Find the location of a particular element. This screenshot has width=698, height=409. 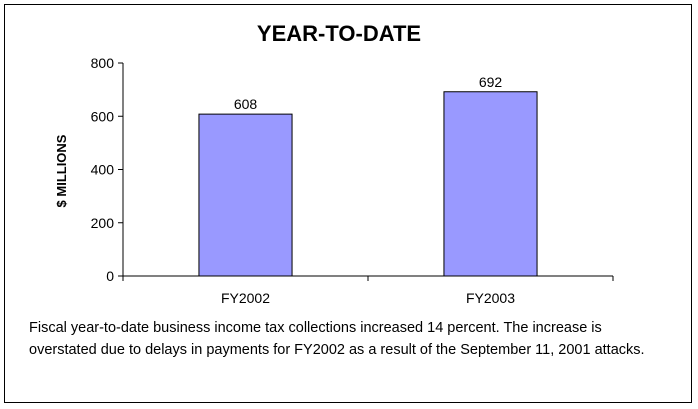

y-tick-label: 0 is located at coordinates (110, 276).